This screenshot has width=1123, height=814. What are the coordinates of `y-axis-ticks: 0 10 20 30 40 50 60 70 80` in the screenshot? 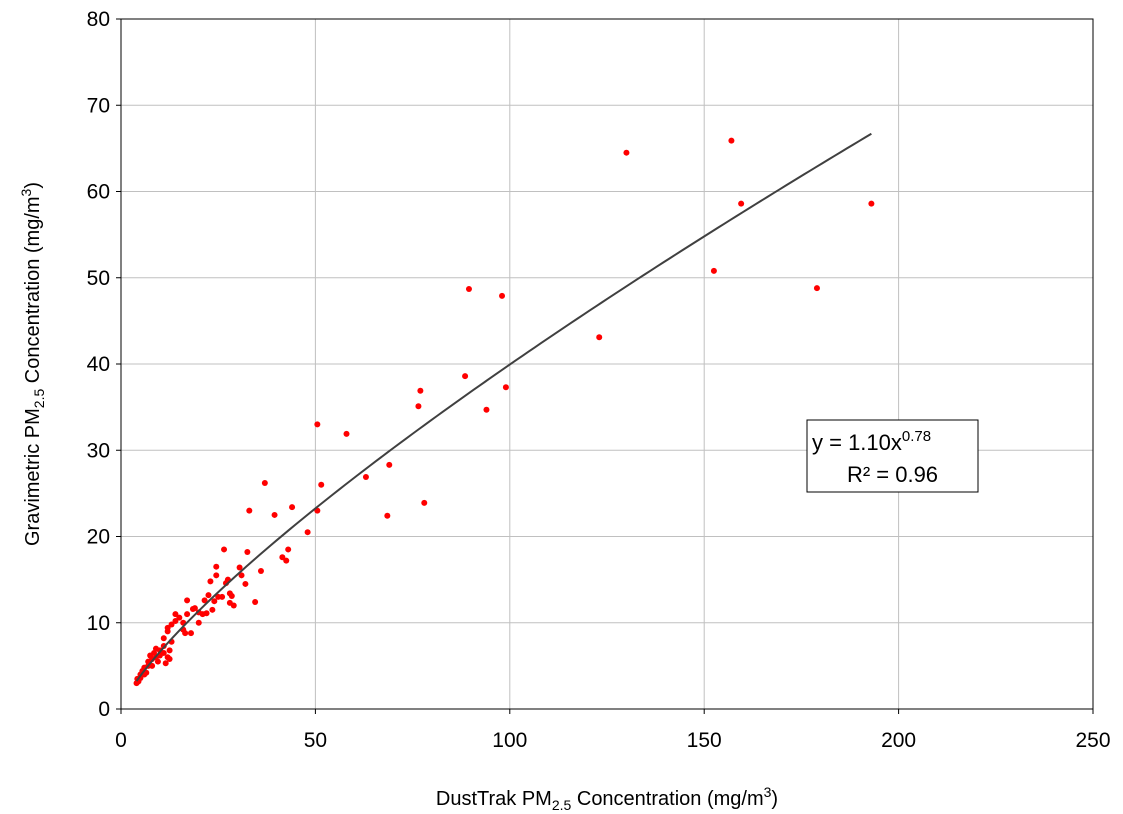 It's located at (104, 364).